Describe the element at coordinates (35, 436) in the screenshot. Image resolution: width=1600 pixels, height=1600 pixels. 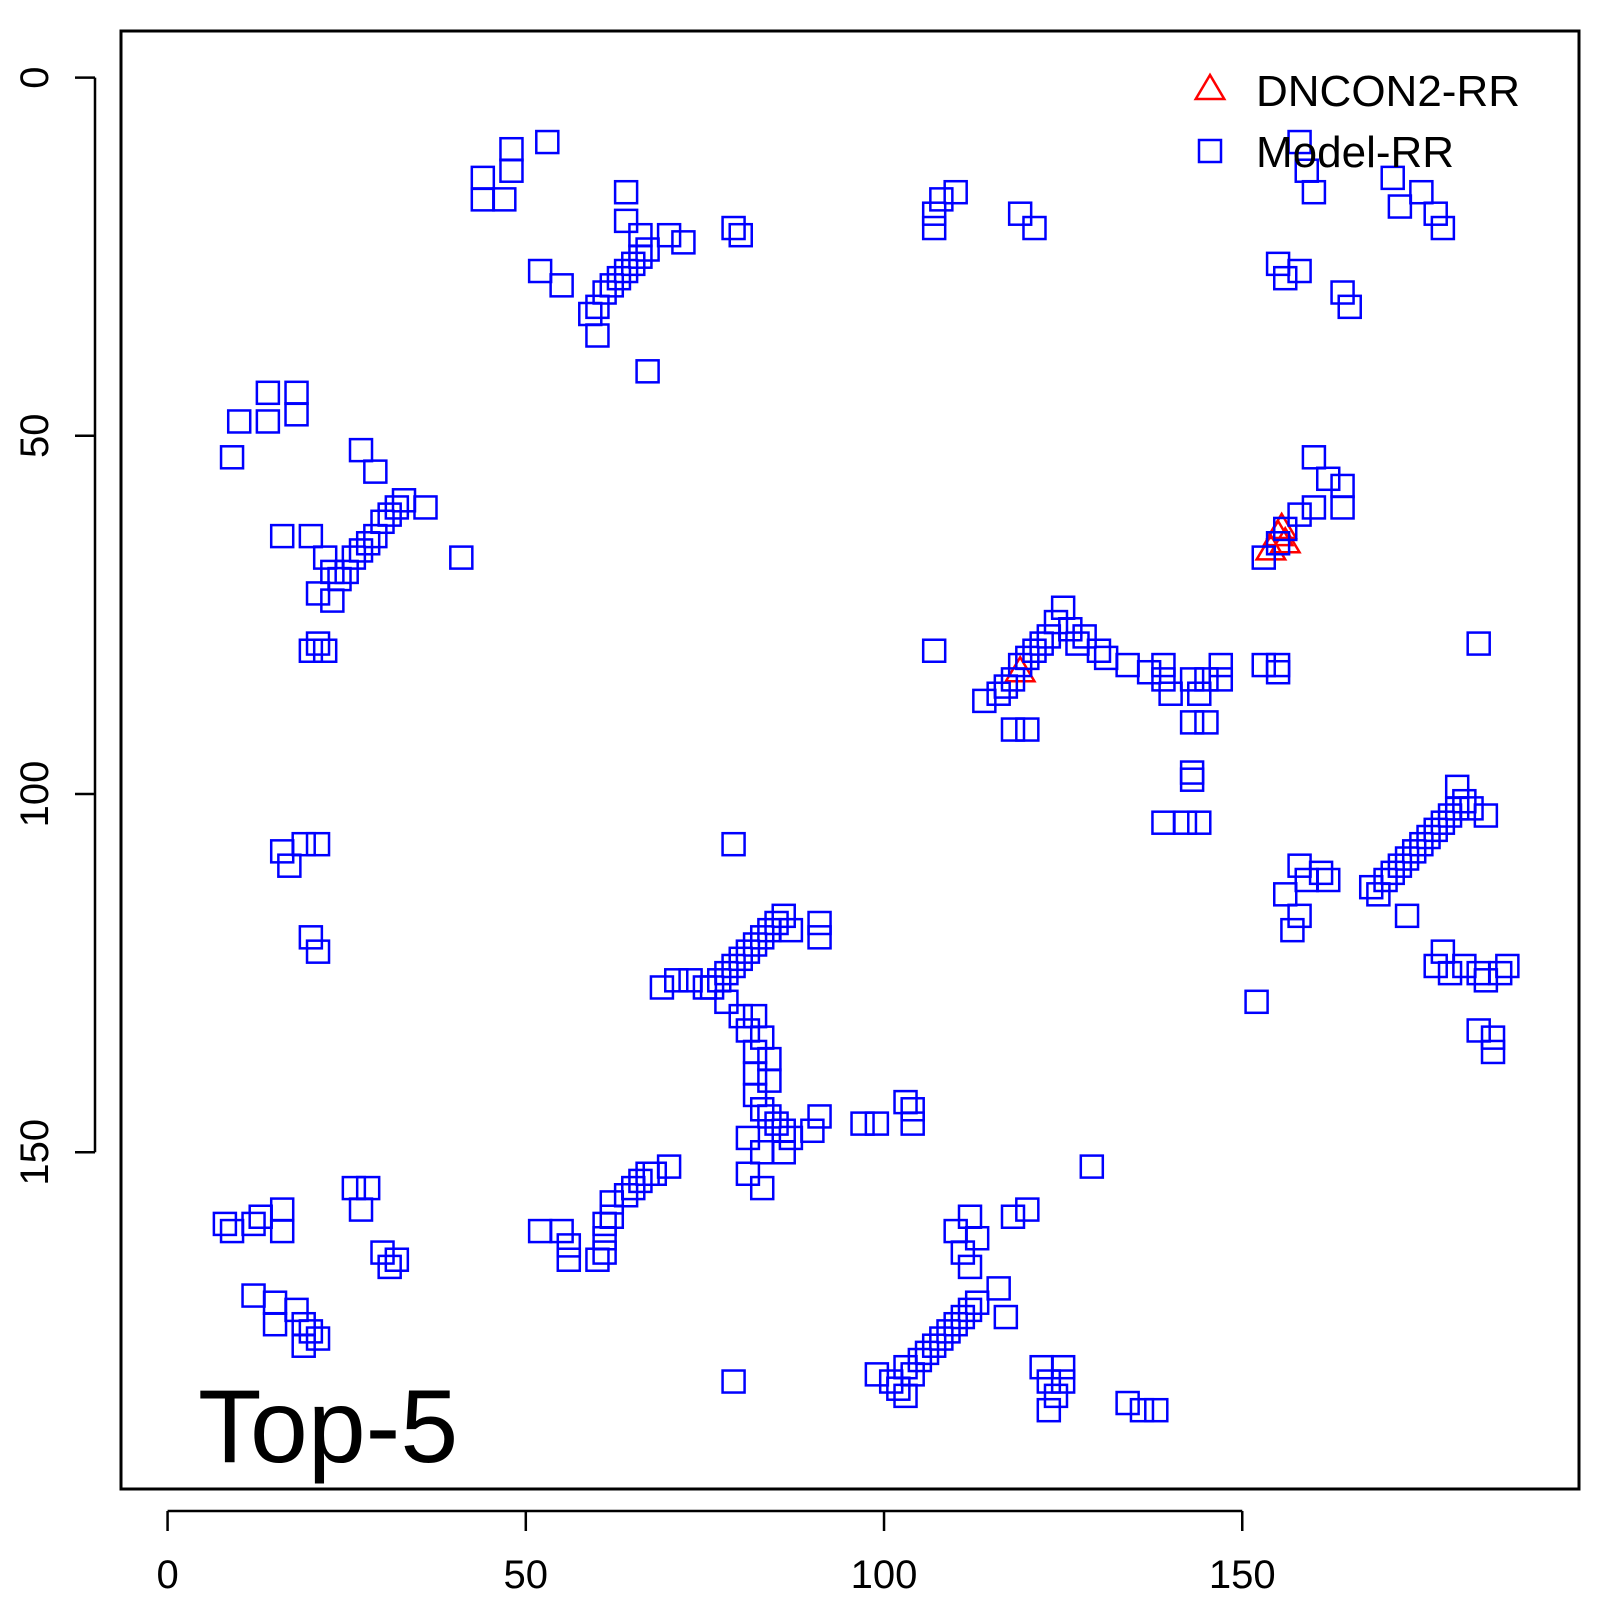
I see `y-tick-label: 50` at that location.